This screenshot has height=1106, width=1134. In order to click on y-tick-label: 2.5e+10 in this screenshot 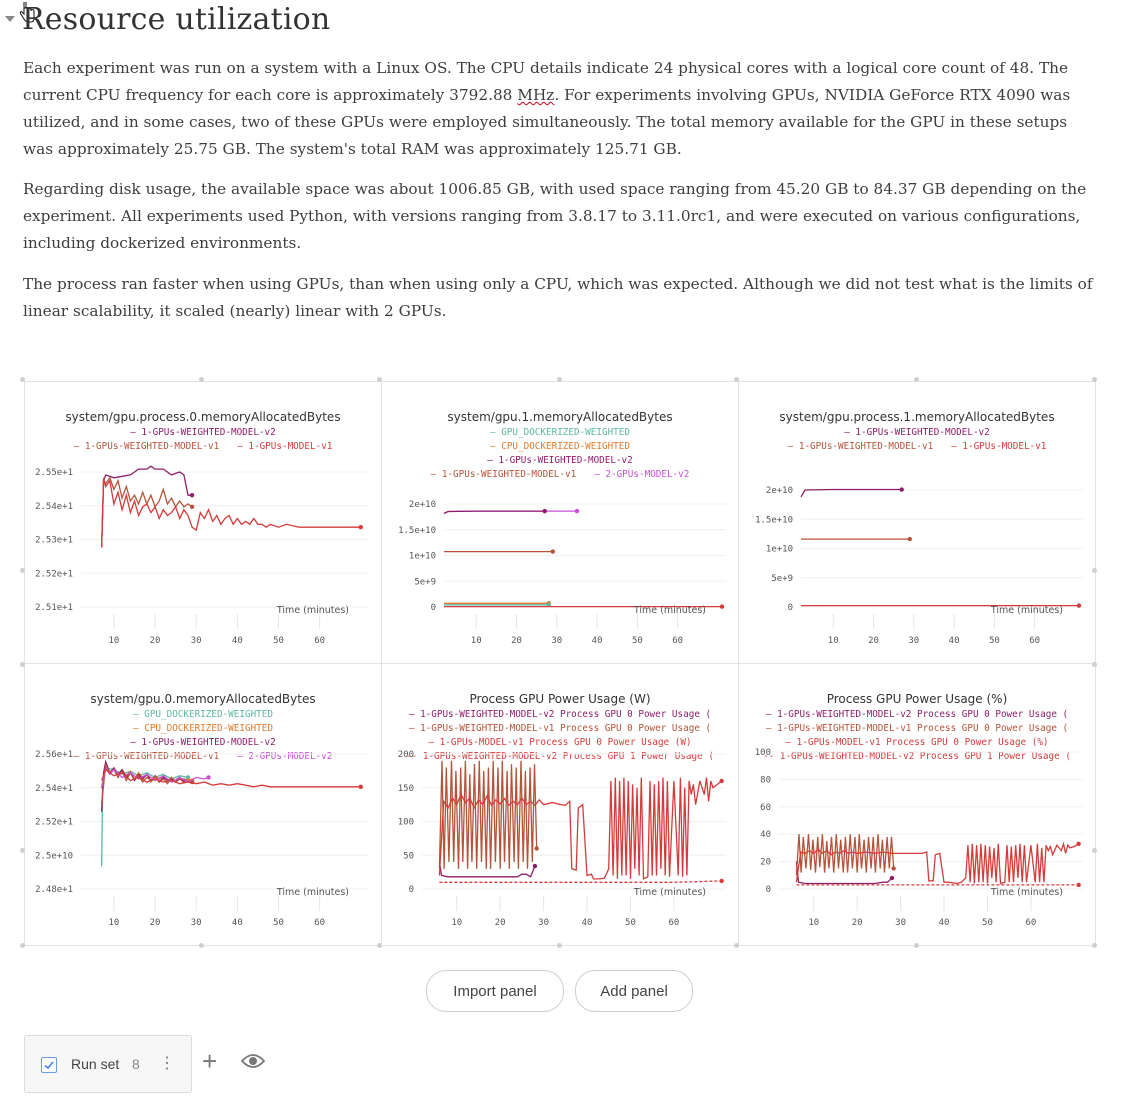, I will do `click(54, 856)`.